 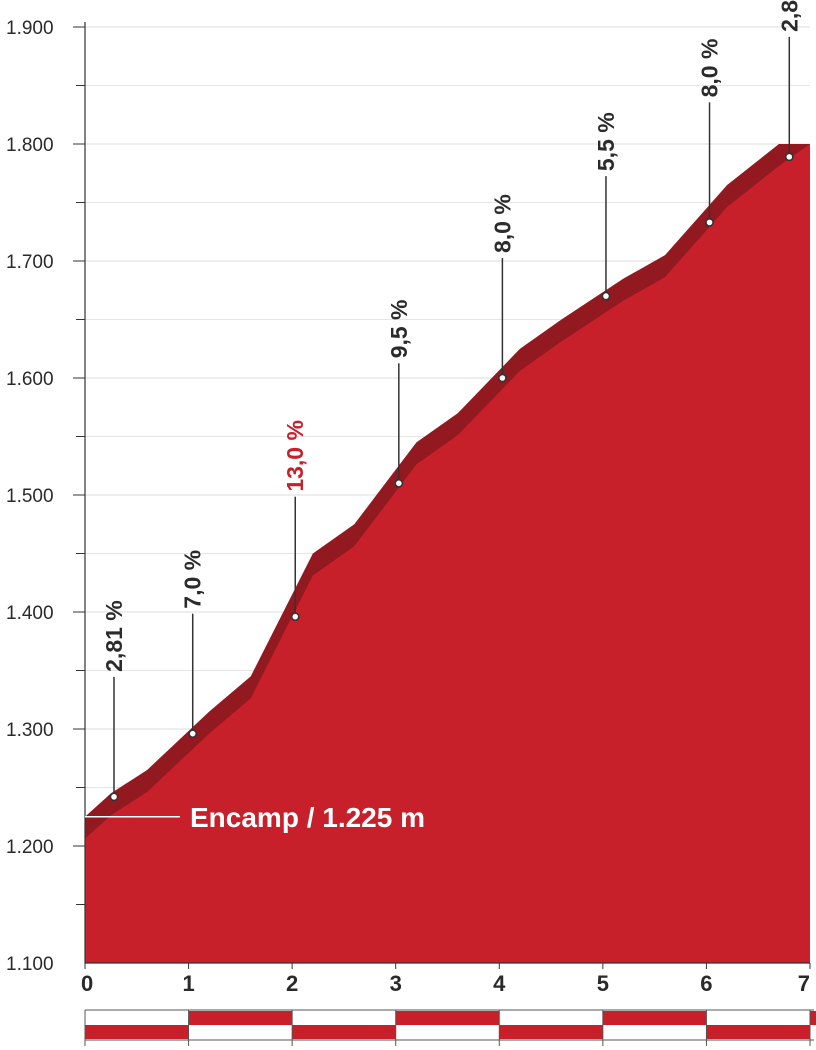 I want to click on y-tick-label: 1.200, so click(x=30, y=847).